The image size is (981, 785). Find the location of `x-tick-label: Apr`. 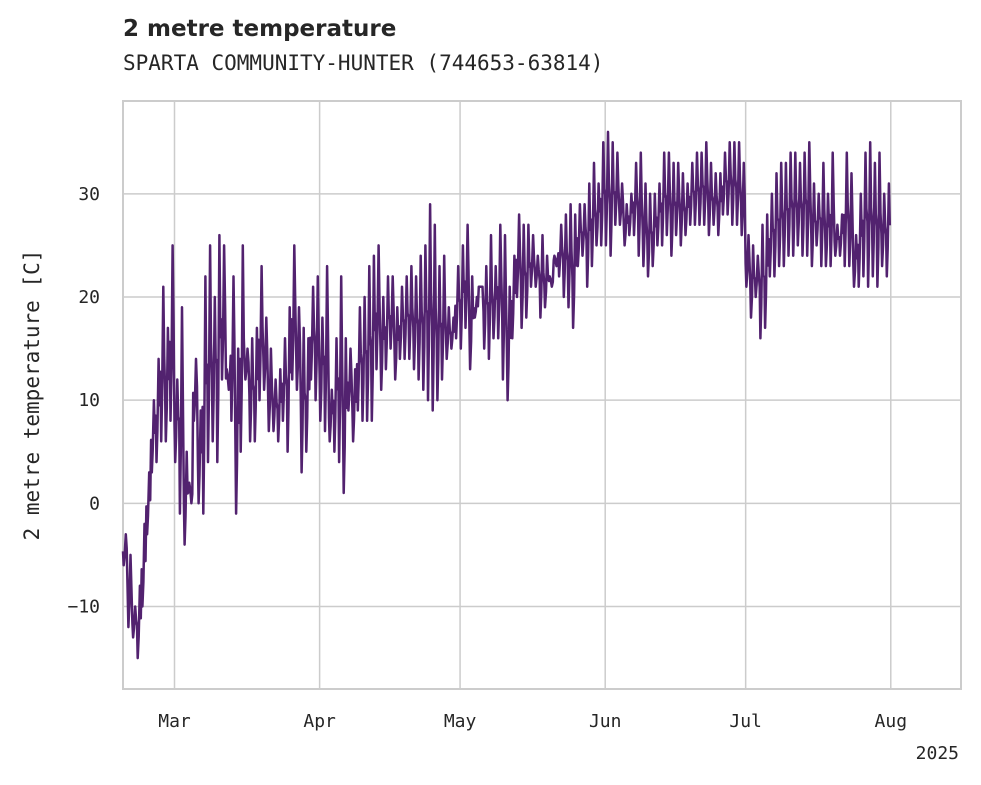

x-tick-label: Apr is located at coordinates (319, 721).